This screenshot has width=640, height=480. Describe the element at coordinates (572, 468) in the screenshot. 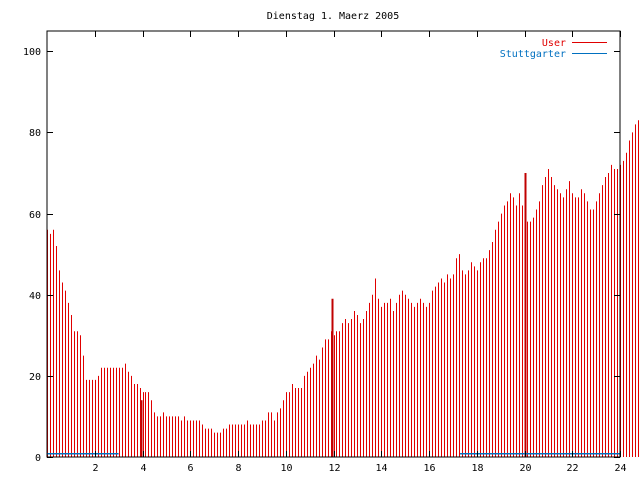

I see `x-tick-label: 22` at that location.